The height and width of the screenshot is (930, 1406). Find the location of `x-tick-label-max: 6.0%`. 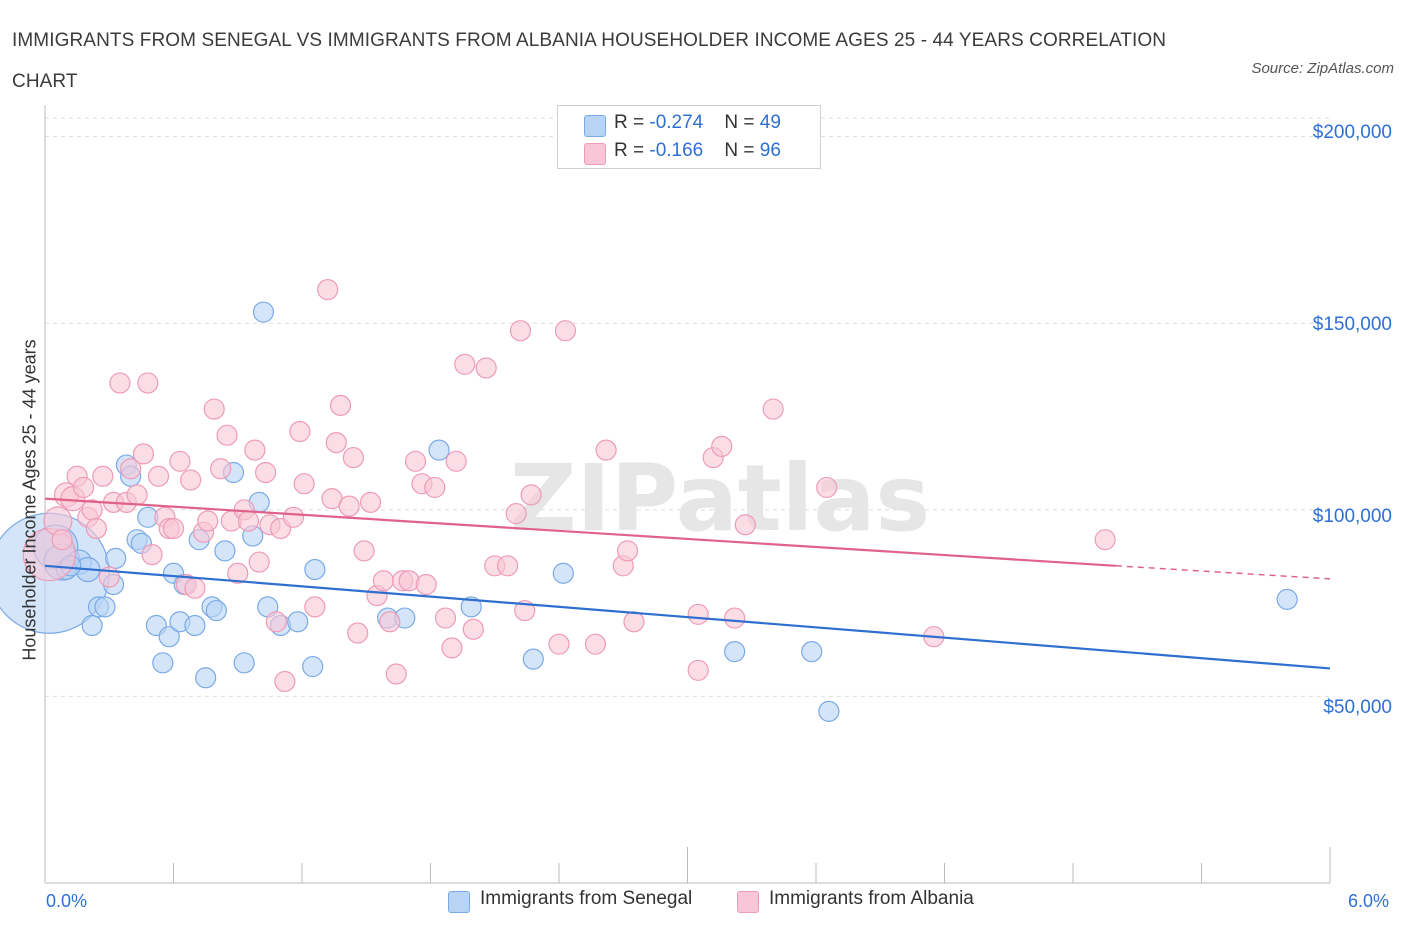

x-tick-label-max: 6.0% is located at coordinates (1369, 901).